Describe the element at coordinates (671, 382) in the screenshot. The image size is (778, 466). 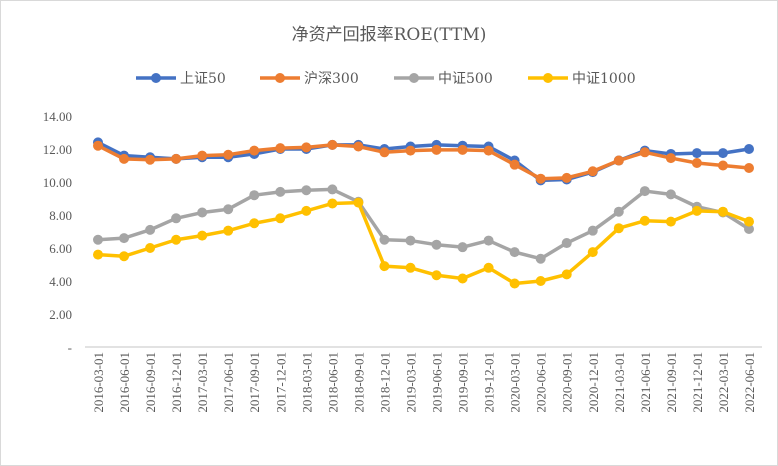
I see `x-tick-label: 2021-09-01` at that location.